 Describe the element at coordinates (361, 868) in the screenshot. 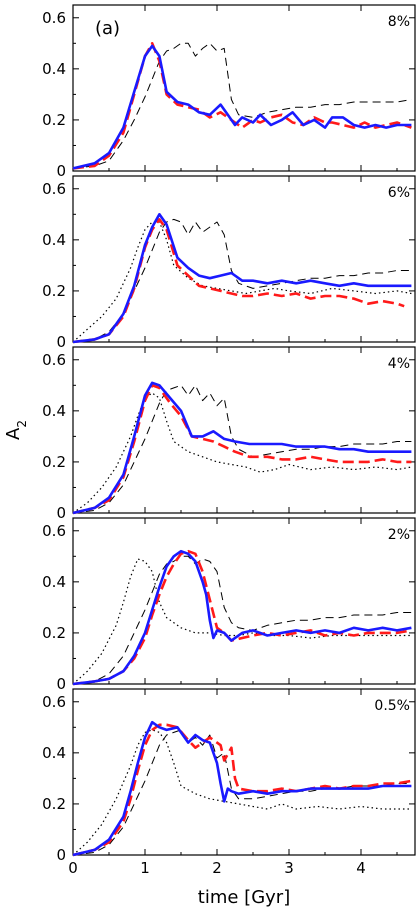

I see `x-tick-label: 4` at that location.